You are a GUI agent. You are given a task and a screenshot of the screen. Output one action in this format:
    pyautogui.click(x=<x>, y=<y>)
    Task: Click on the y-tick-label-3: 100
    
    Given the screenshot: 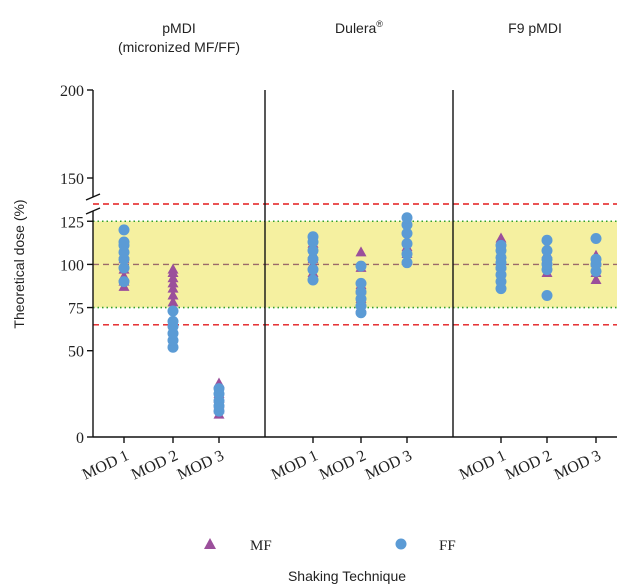 What is the action you would take?
    pyautogui.click(x=72, y=265)
    